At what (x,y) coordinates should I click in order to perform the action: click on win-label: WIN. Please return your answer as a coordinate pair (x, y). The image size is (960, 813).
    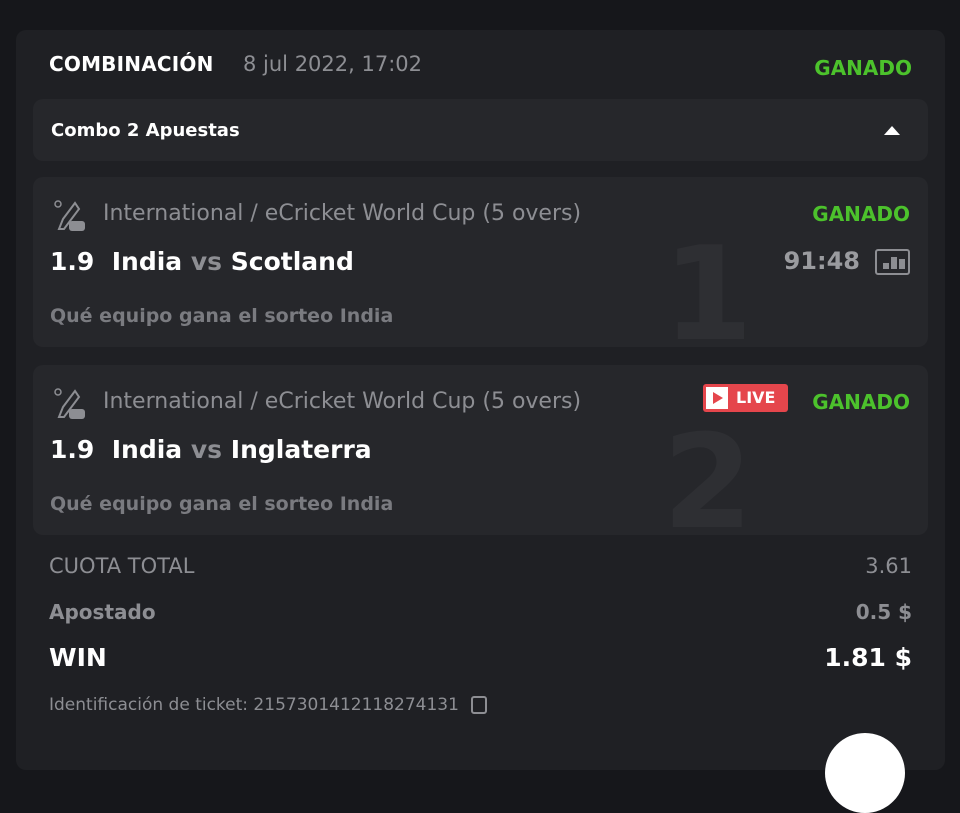
    Looking at the image, I should click on (78, 657).